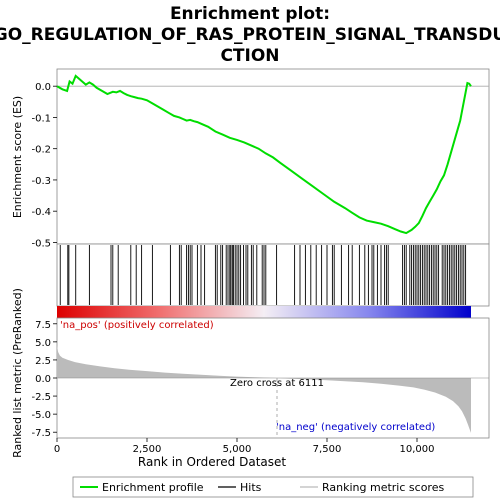 This screenshot has height=504, width=500. What do you see at coordinates (250, 14) in the screenshot?
I see `chart-title-line1: Enrichment plot:` at bounding box center [250, 14].